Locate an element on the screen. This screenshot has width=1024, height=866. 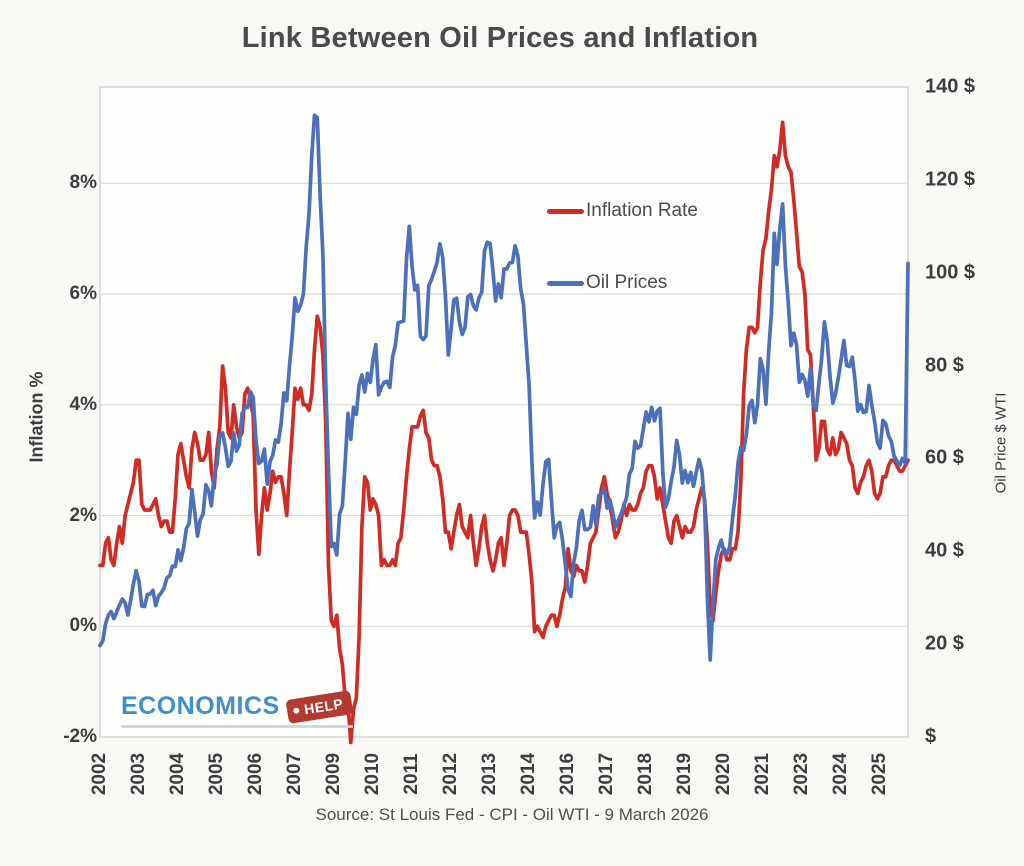
left-axis-tick-label: 8% is located at coordinates (83, 183).